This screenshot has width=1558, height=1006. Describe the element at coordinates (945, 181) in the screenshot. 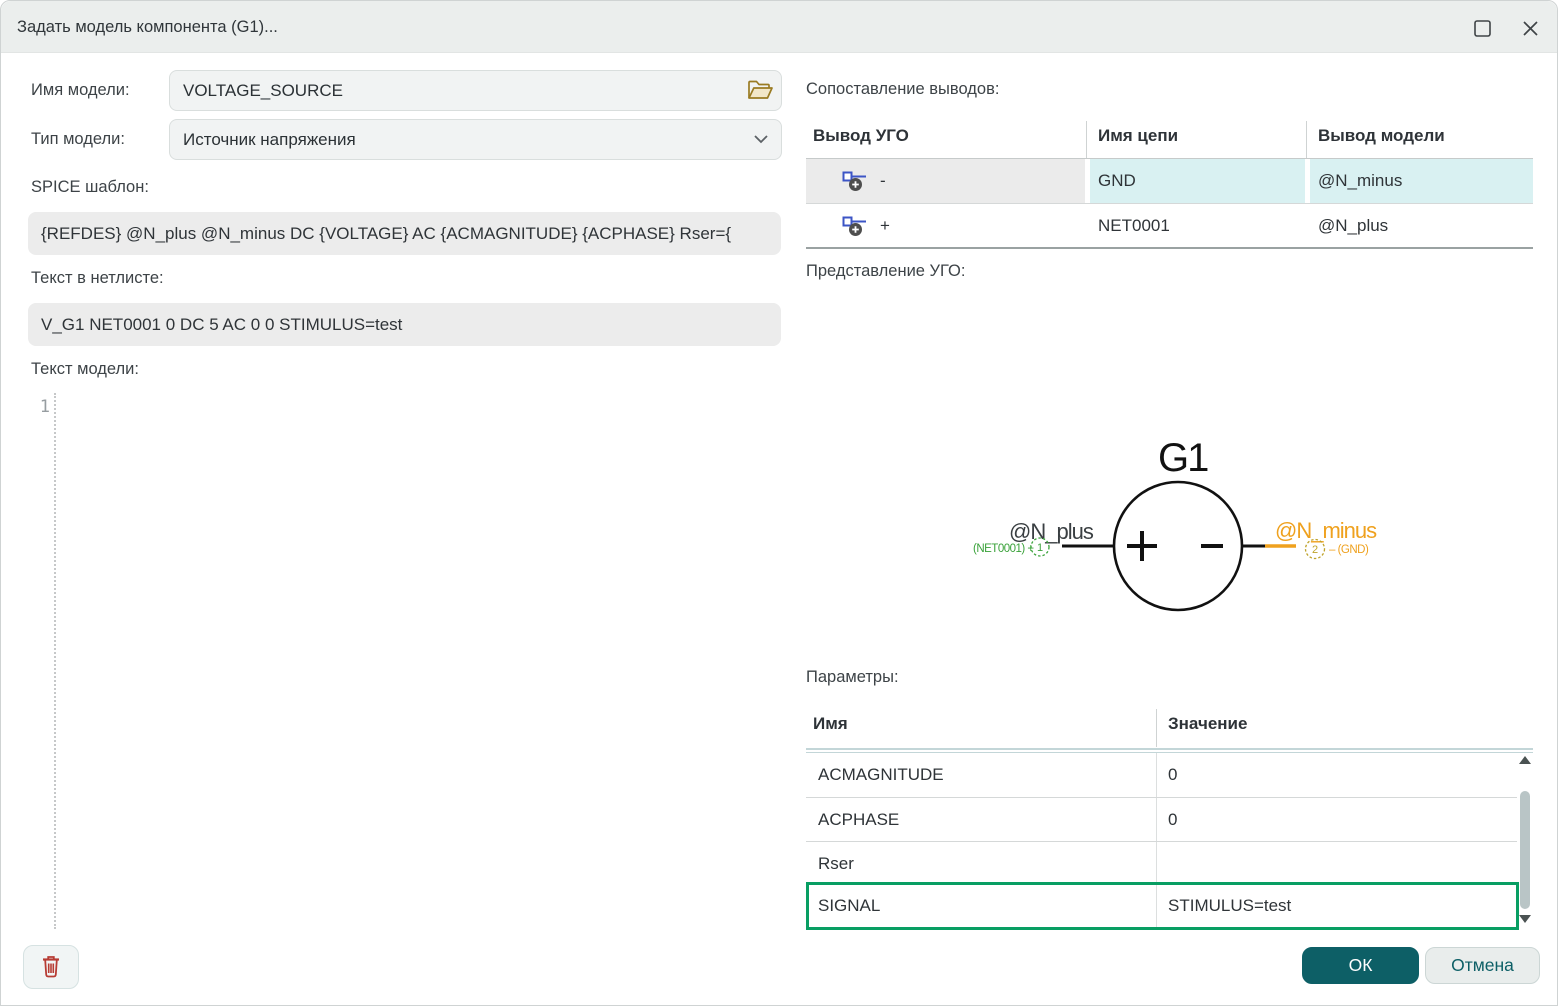

I see `pin-cell-ugo: -` at that location.